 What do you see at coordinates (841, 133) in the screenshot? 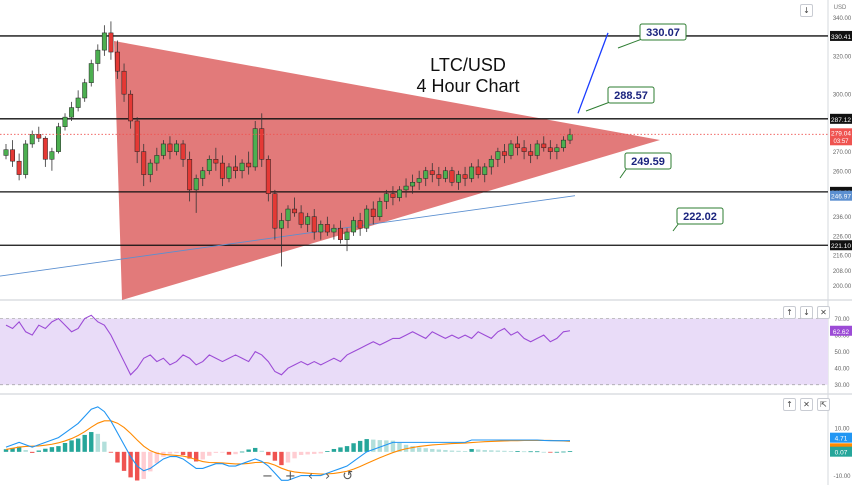
I see `current-price-label: 279.04` at bounding box center [841, 133].